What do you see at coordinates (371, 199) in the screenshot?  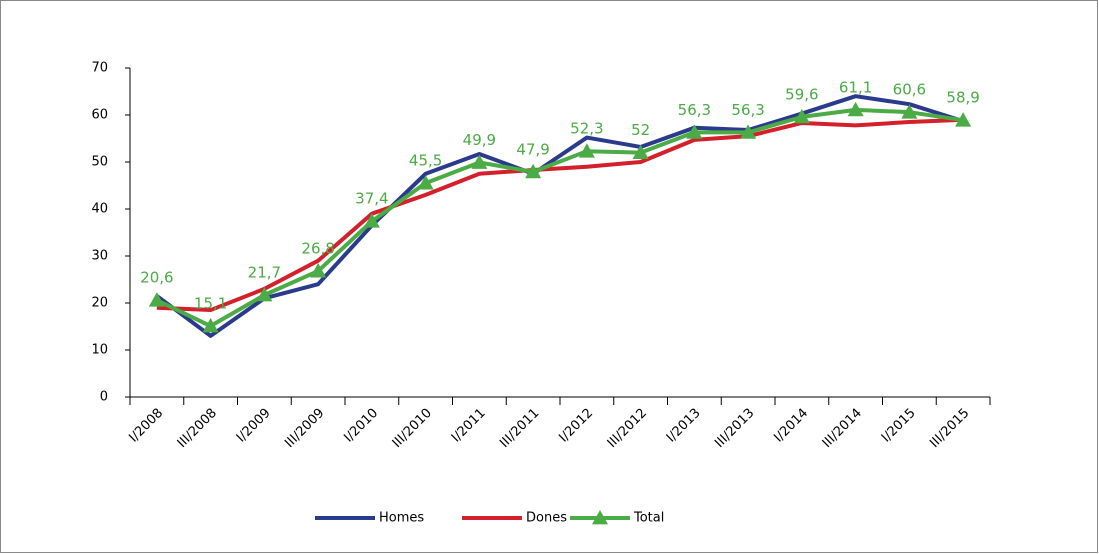 I see `data-label: 37,4` at bounding box center [371, 199].